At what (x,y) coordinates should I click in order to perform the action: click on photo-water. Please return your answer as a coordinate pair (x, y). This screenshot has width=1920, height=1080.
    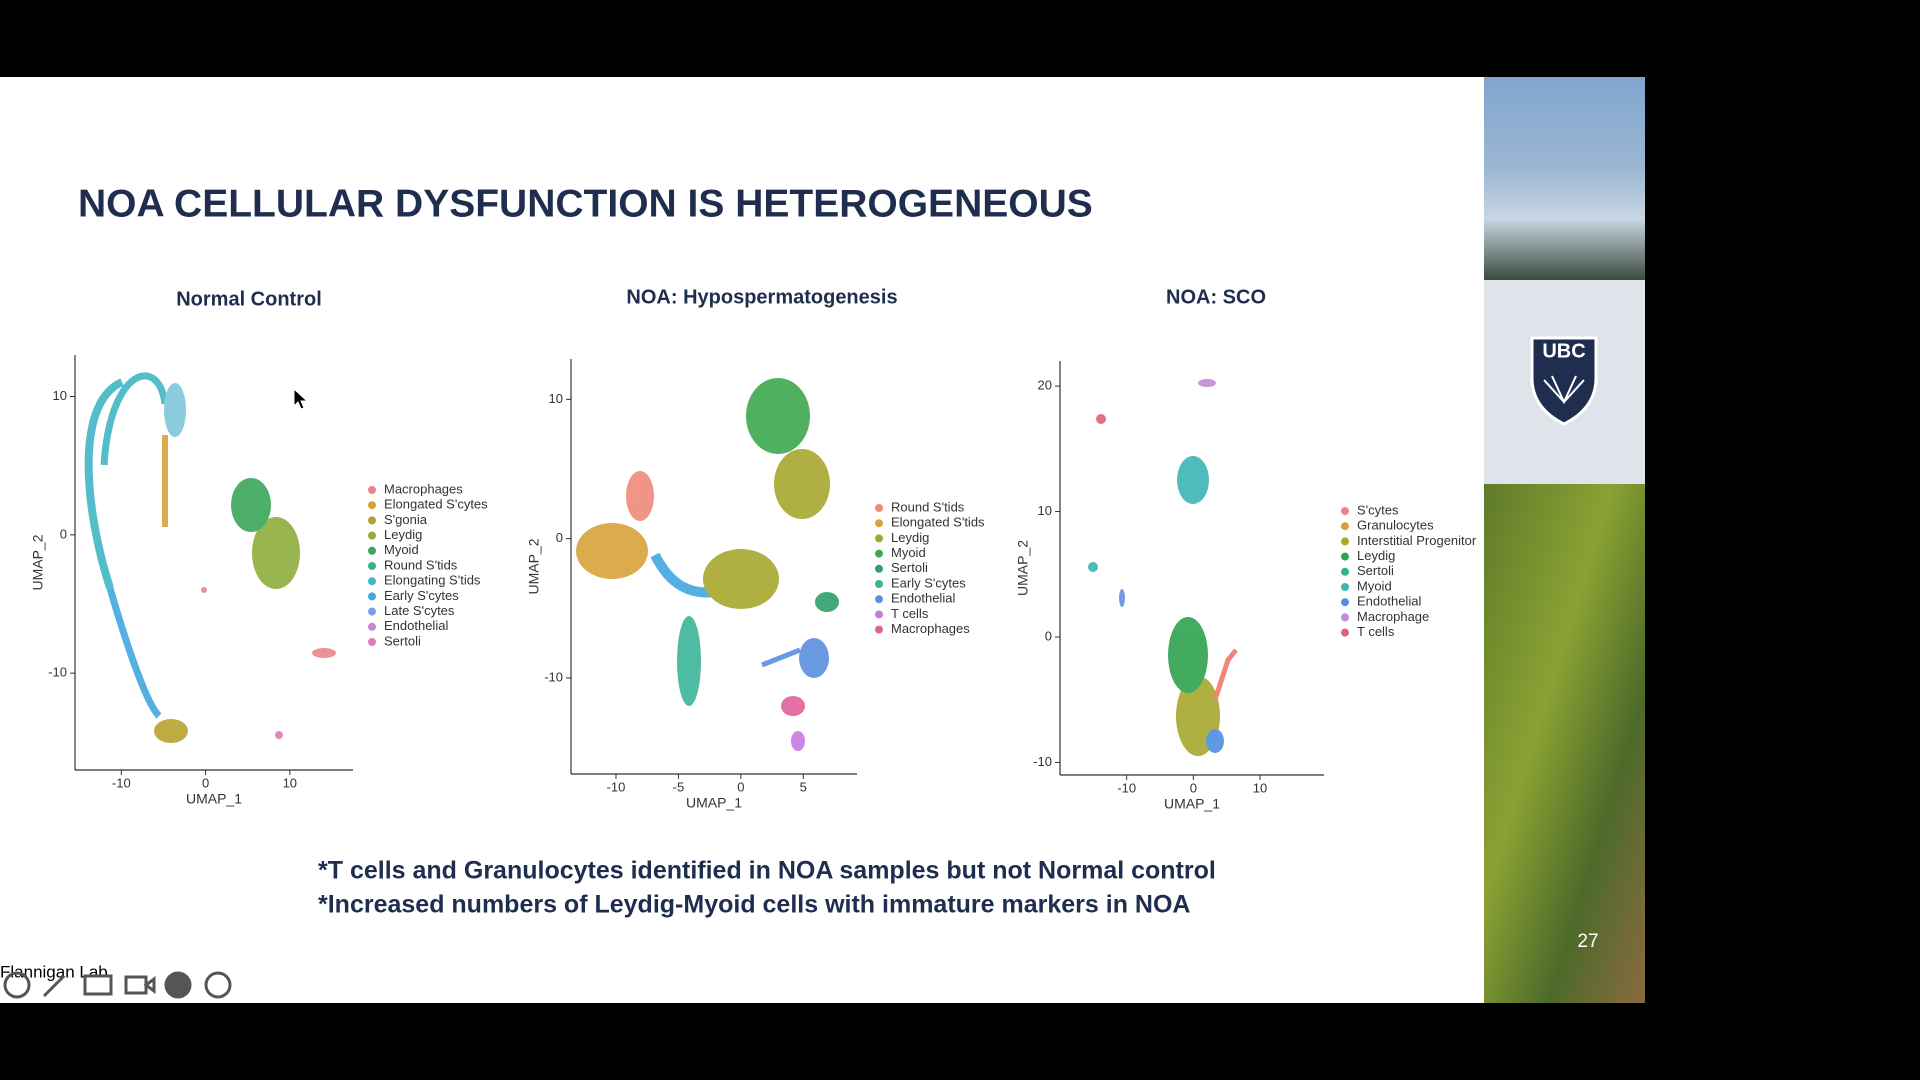
    Looking at the image, I should click on (1564, 178).